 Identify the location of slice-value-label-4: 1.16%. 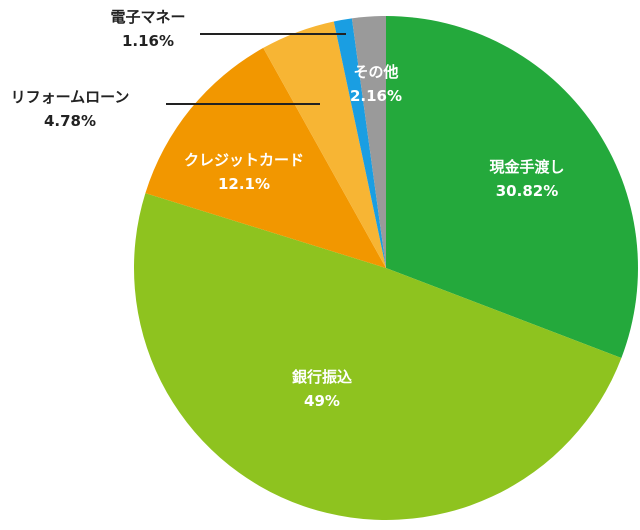
(148, 41).